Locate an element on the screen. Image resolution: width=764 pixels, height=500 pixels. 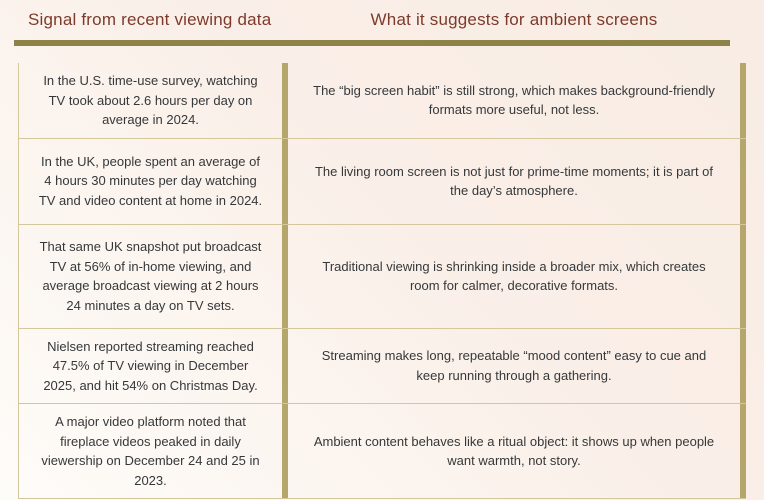
column-title-signal: Signal from recent viewing data is located at coordinates (150, 19).